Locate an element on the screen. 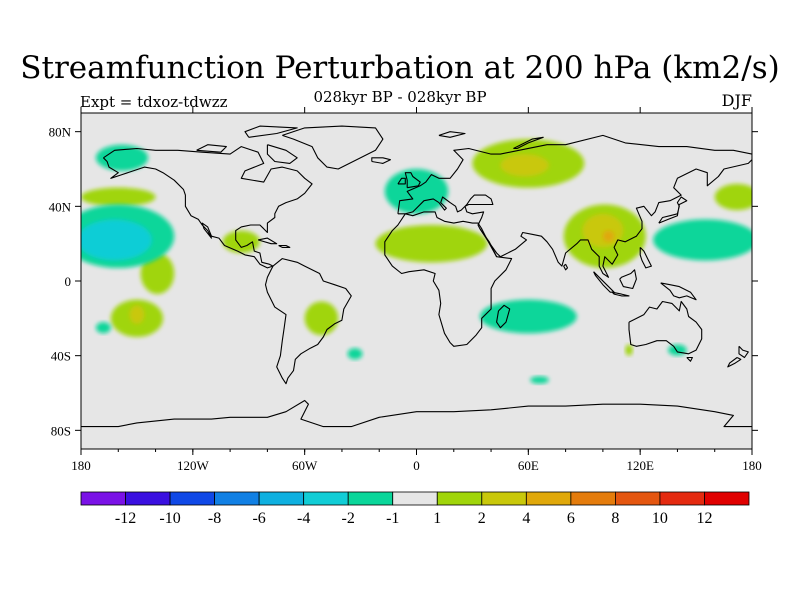 This screenshot has width=800, height=600. anomaly-south-pacific-west-negative is located at coordinates (103, 328).